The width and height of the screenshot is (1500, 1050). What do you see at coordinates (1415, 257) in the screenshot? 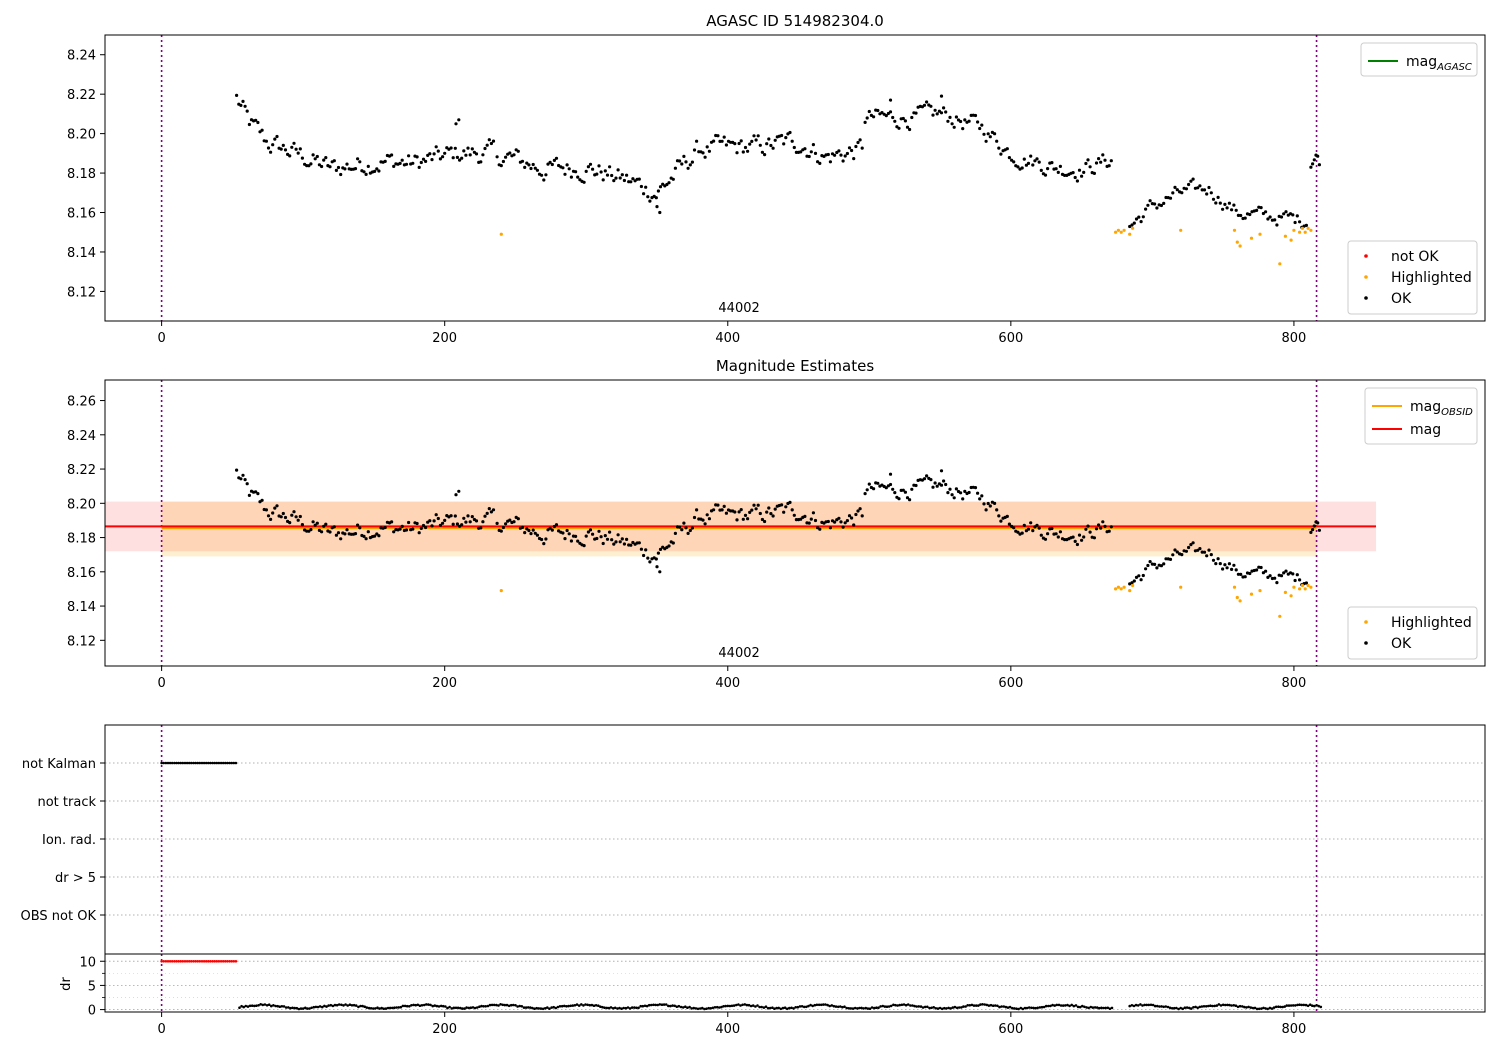
I see `legend-label: not OK` at bounding box center [1415, 257].